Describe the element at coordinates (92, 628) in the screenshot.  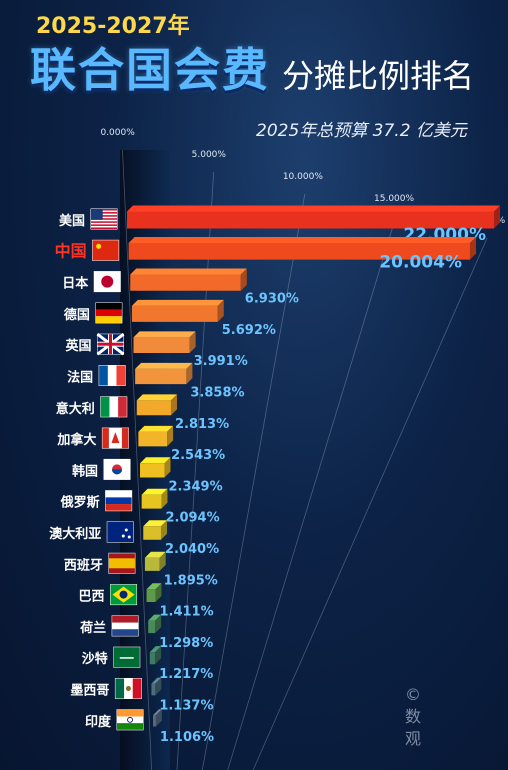
I see `category-label: 荷兰` at that location.